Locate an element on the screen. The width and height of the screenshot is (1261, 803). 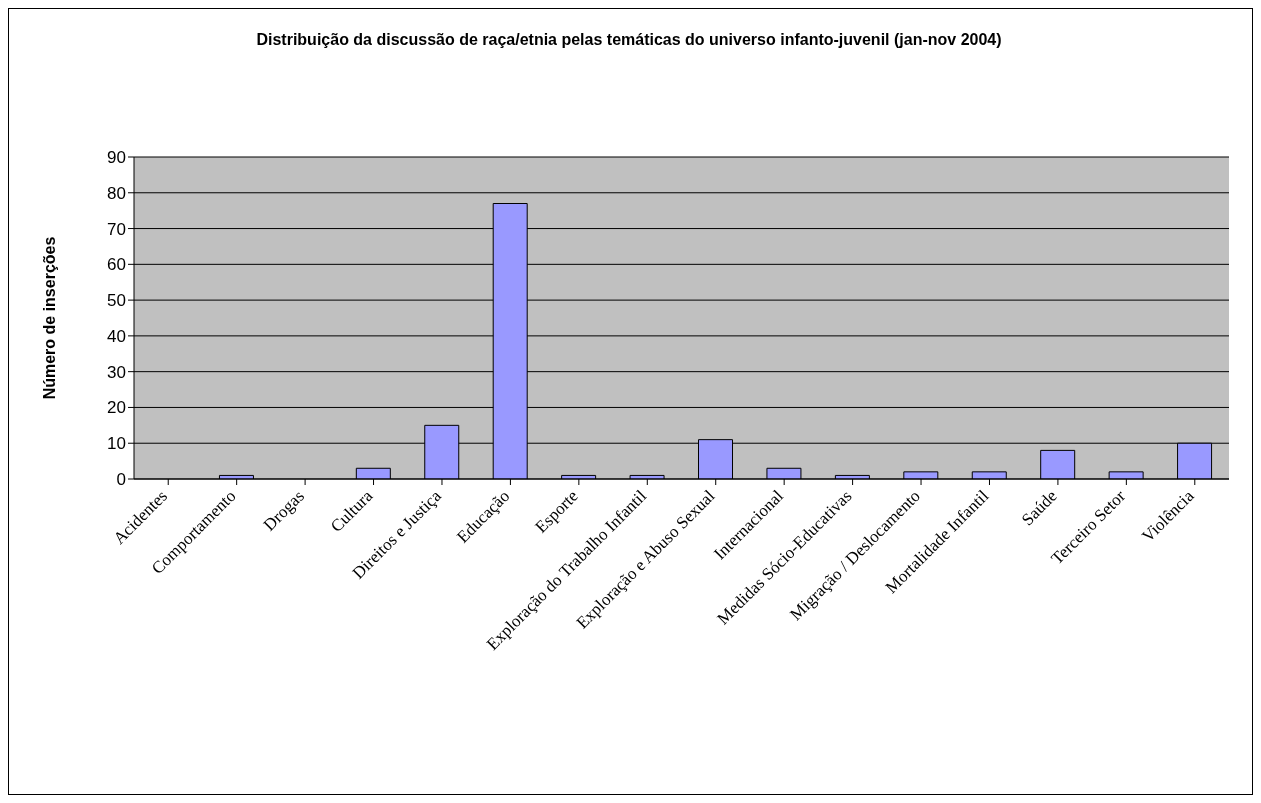
y-tick-label: 70 is located at coordinates (116, 229).